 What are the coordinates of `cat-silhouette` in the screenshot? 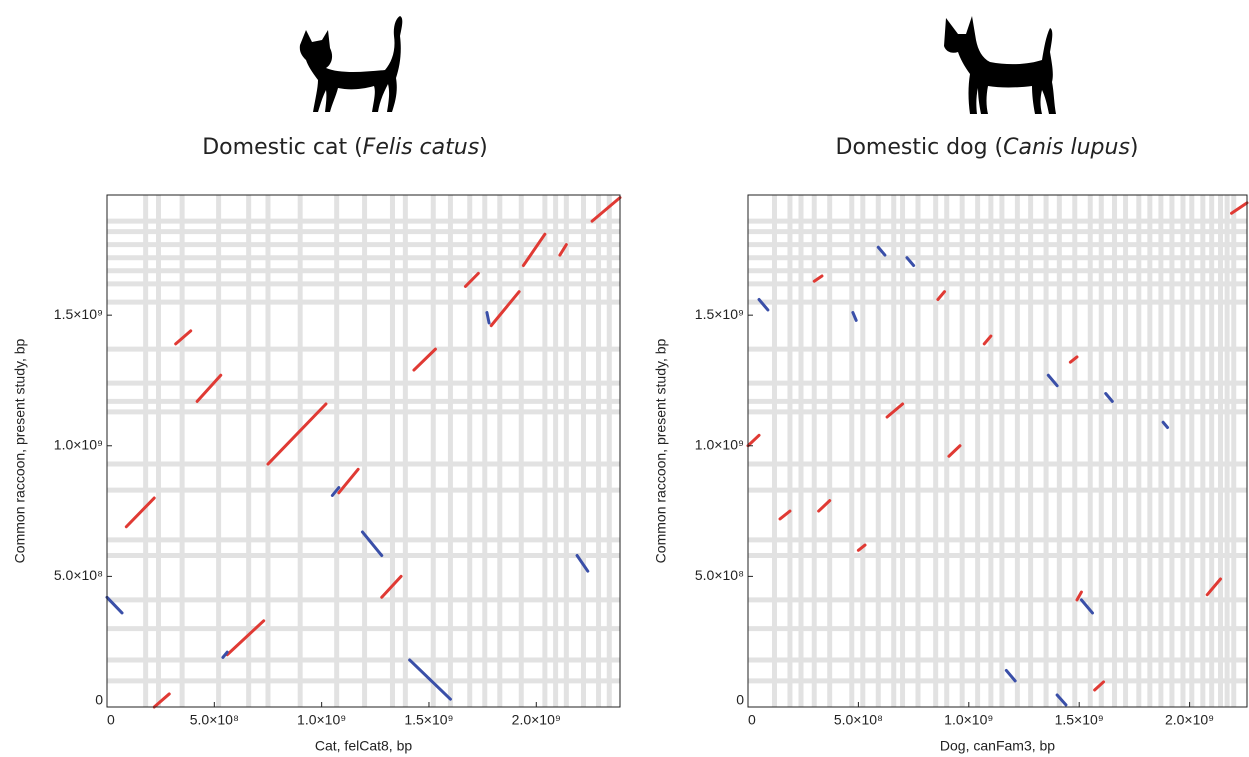 It's located at (351, 64).